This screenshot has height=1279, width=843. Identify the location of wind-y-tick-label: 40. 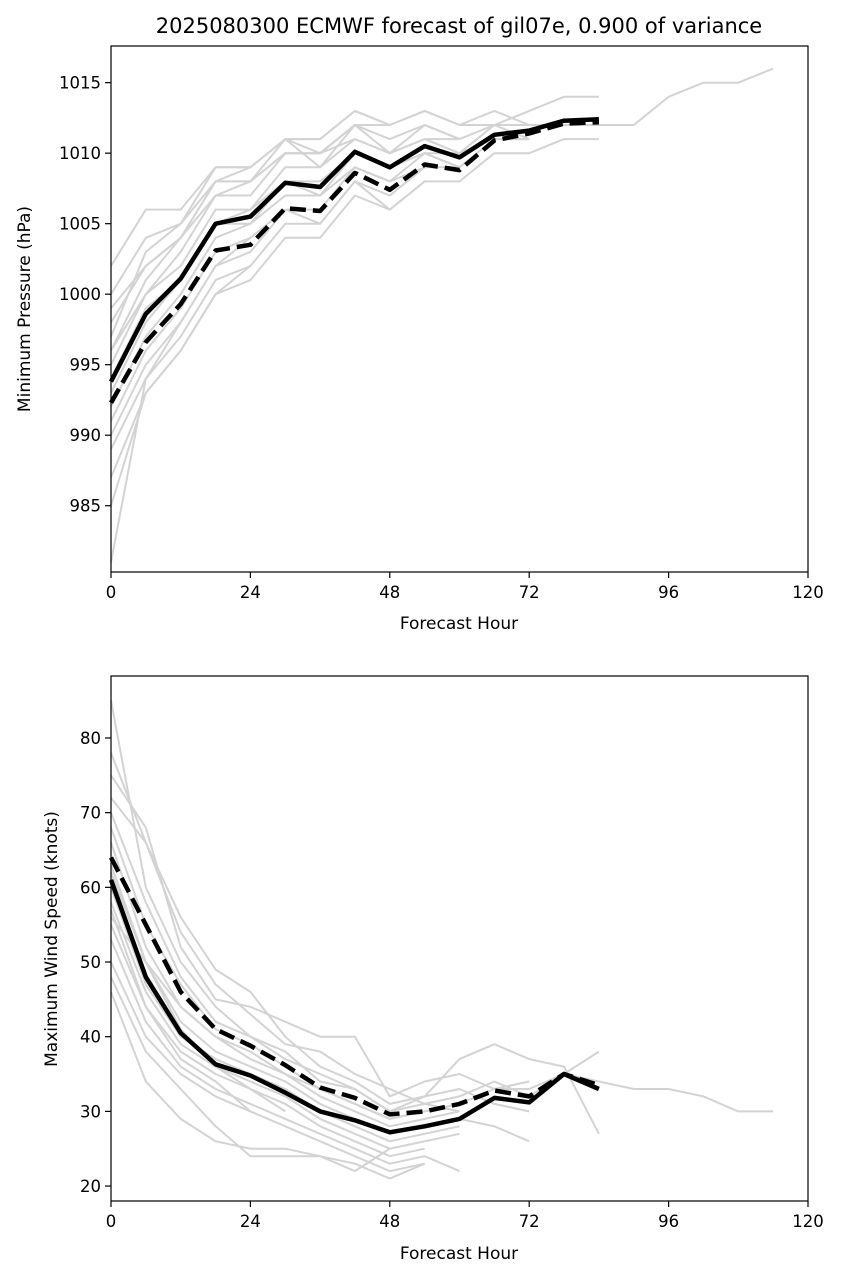
(90, 1037).